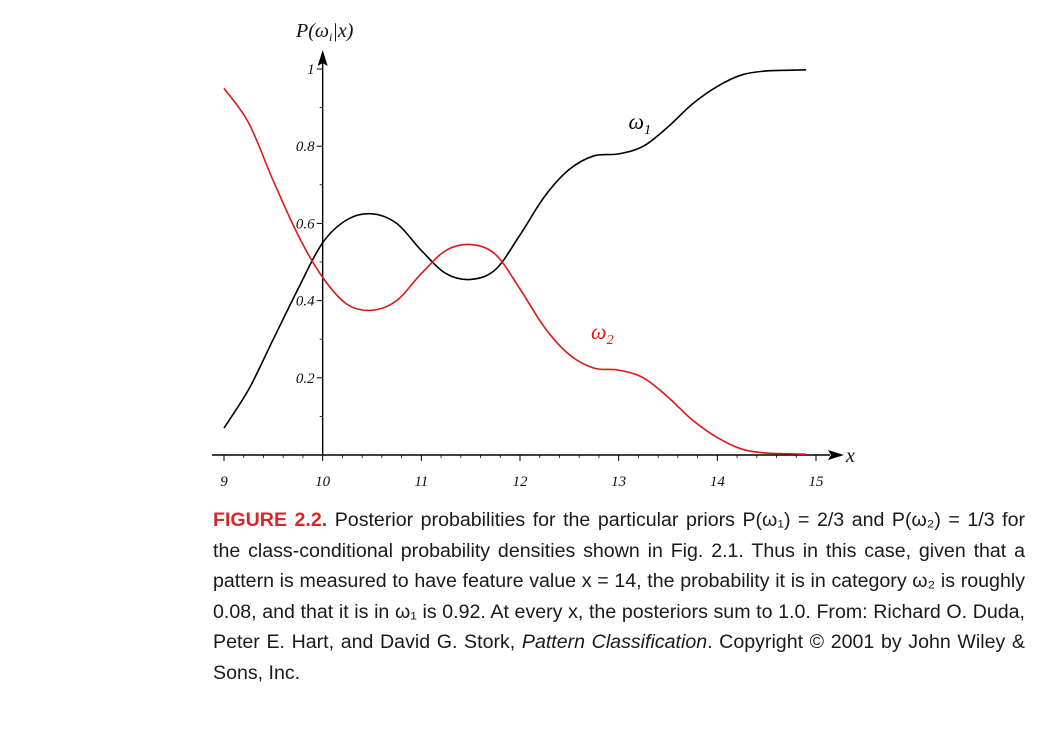  I want to click on x-axis-arrow, so click(836, 455).